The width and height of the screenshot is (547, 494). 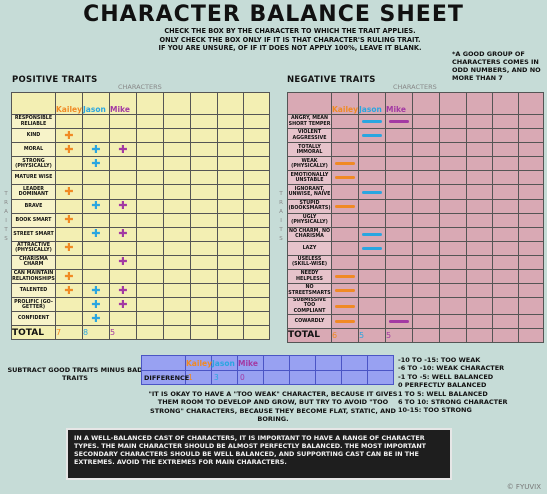 What do you see at coordinates (250, 377) in the screenshot?
I see `difference-value-mike: 0` at bounding box center [250, 377].